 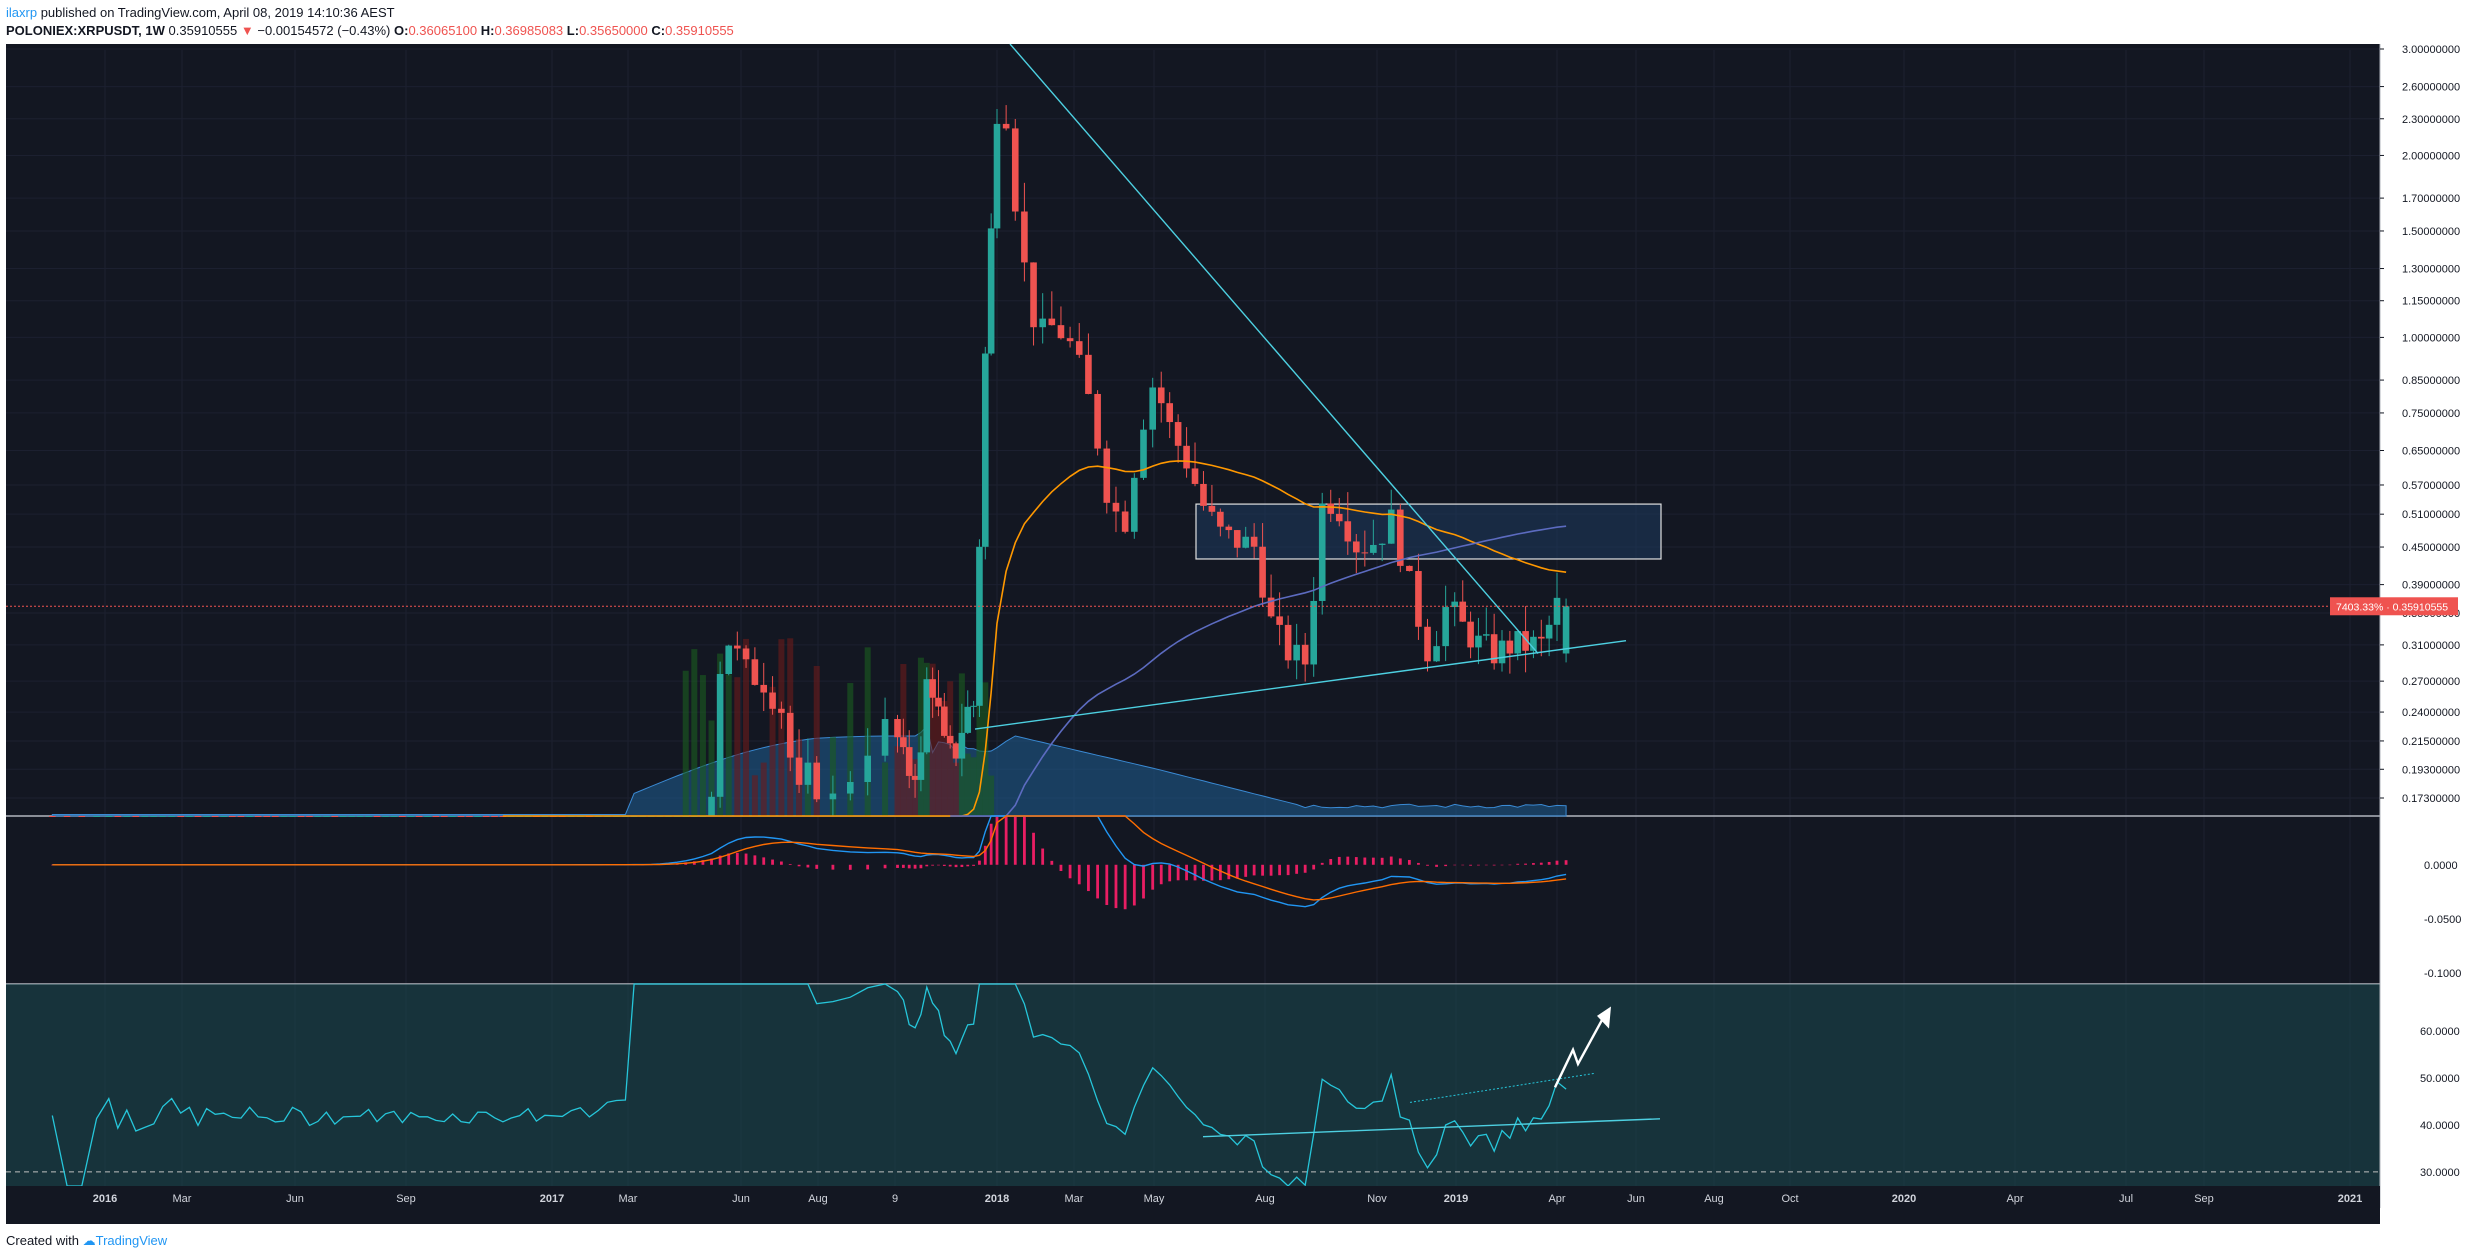 What do you see at coordinates (699, 30) in the screenshot?
I see `close-value: 0.35910555` at bounding box center [699, 30].